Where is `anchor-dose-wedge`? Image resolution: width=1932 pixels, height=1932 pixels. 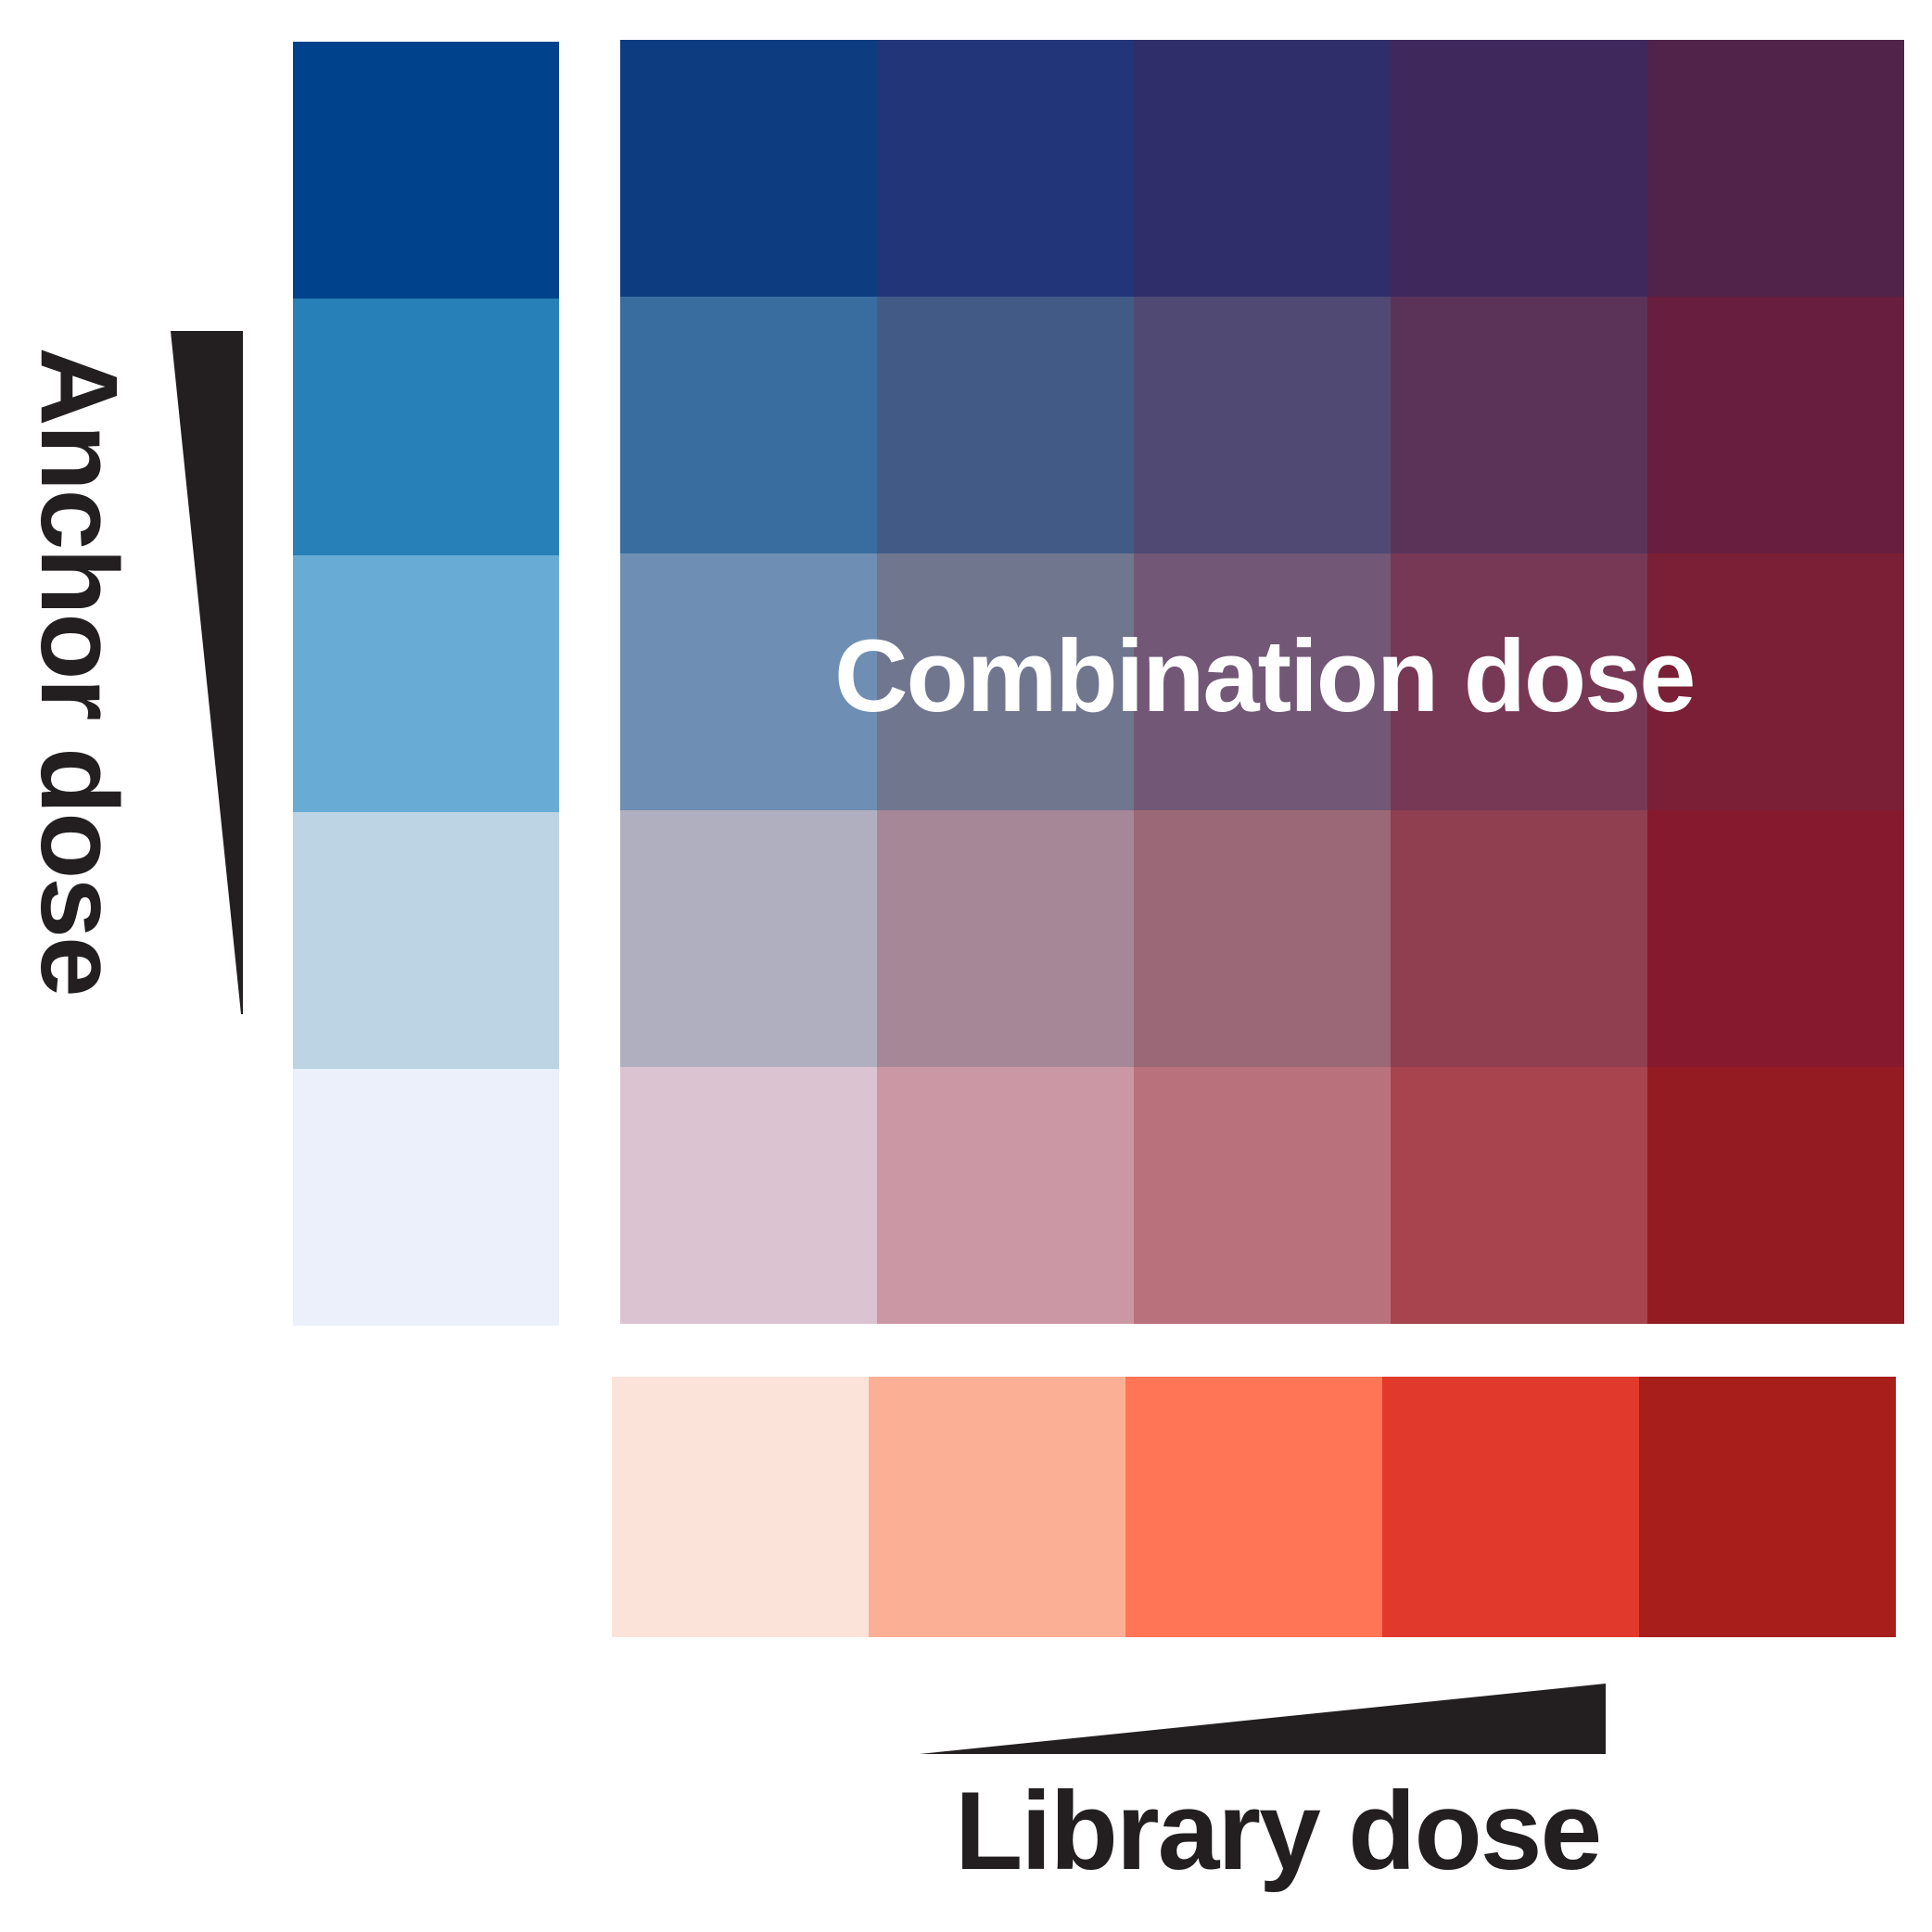 anchor-dose-wedge is located at coordinates (207, 672).